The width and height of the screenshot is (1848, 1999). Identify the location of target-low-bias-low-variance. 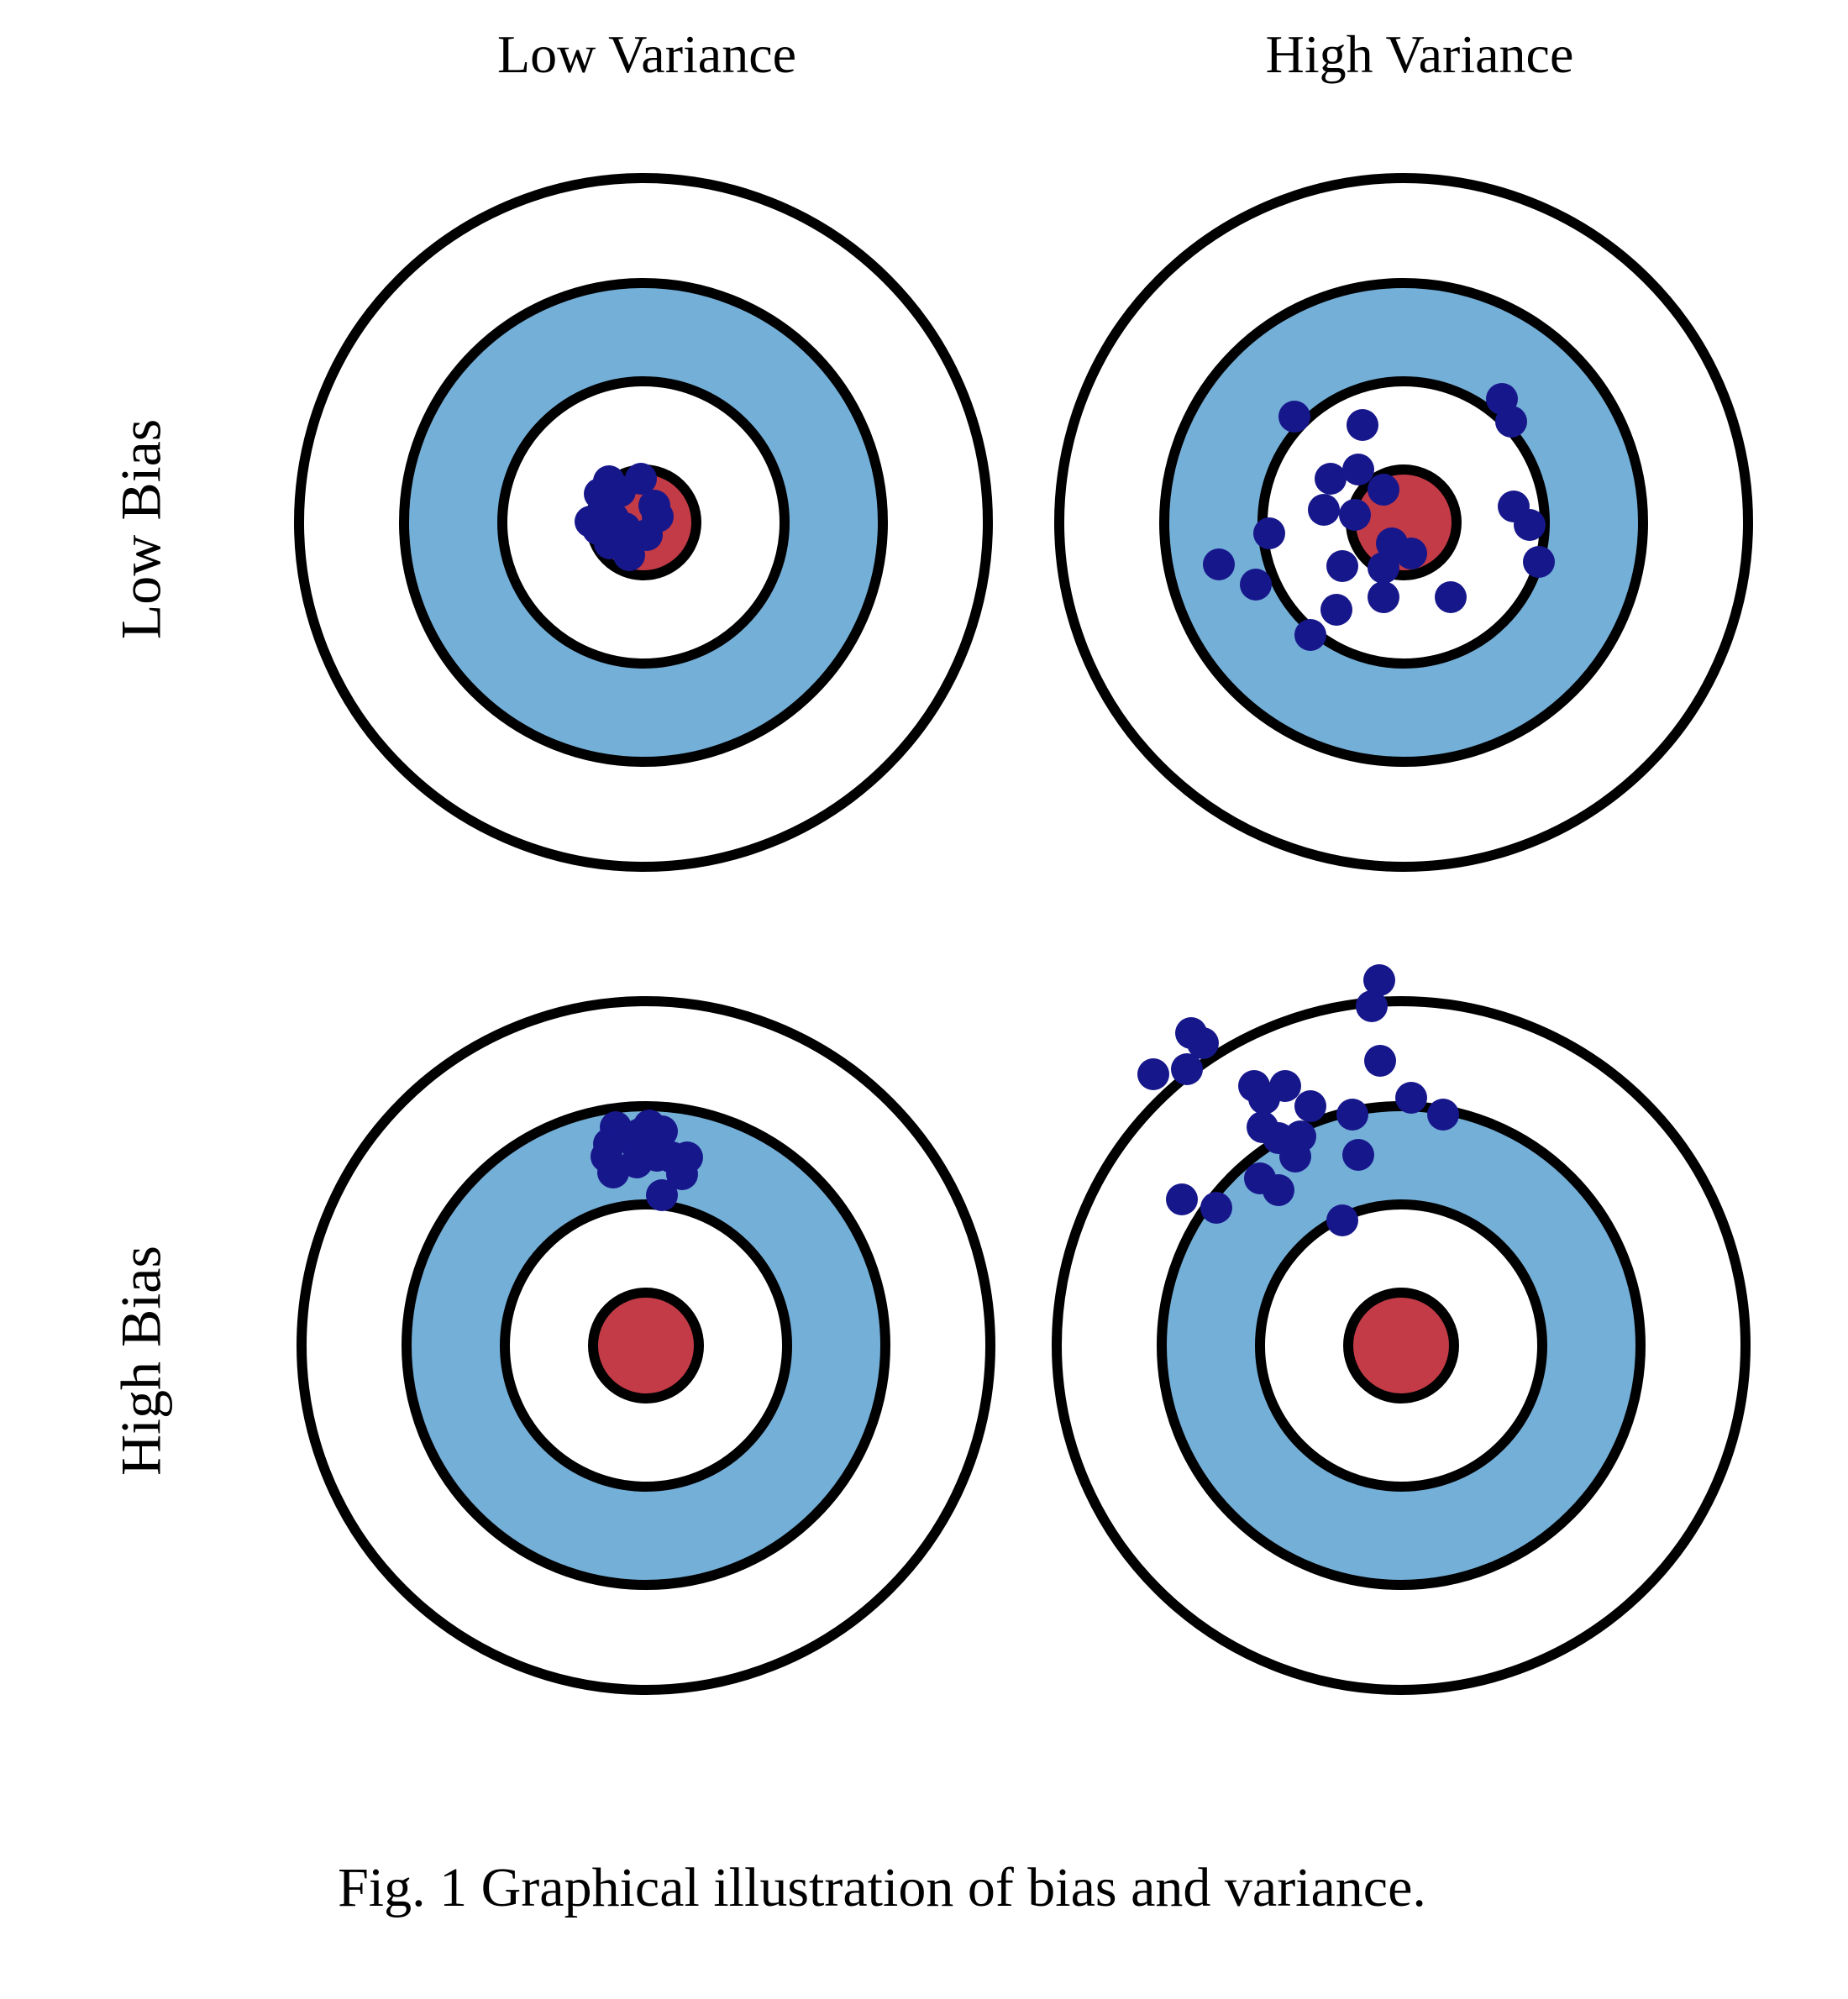
(643, 522).